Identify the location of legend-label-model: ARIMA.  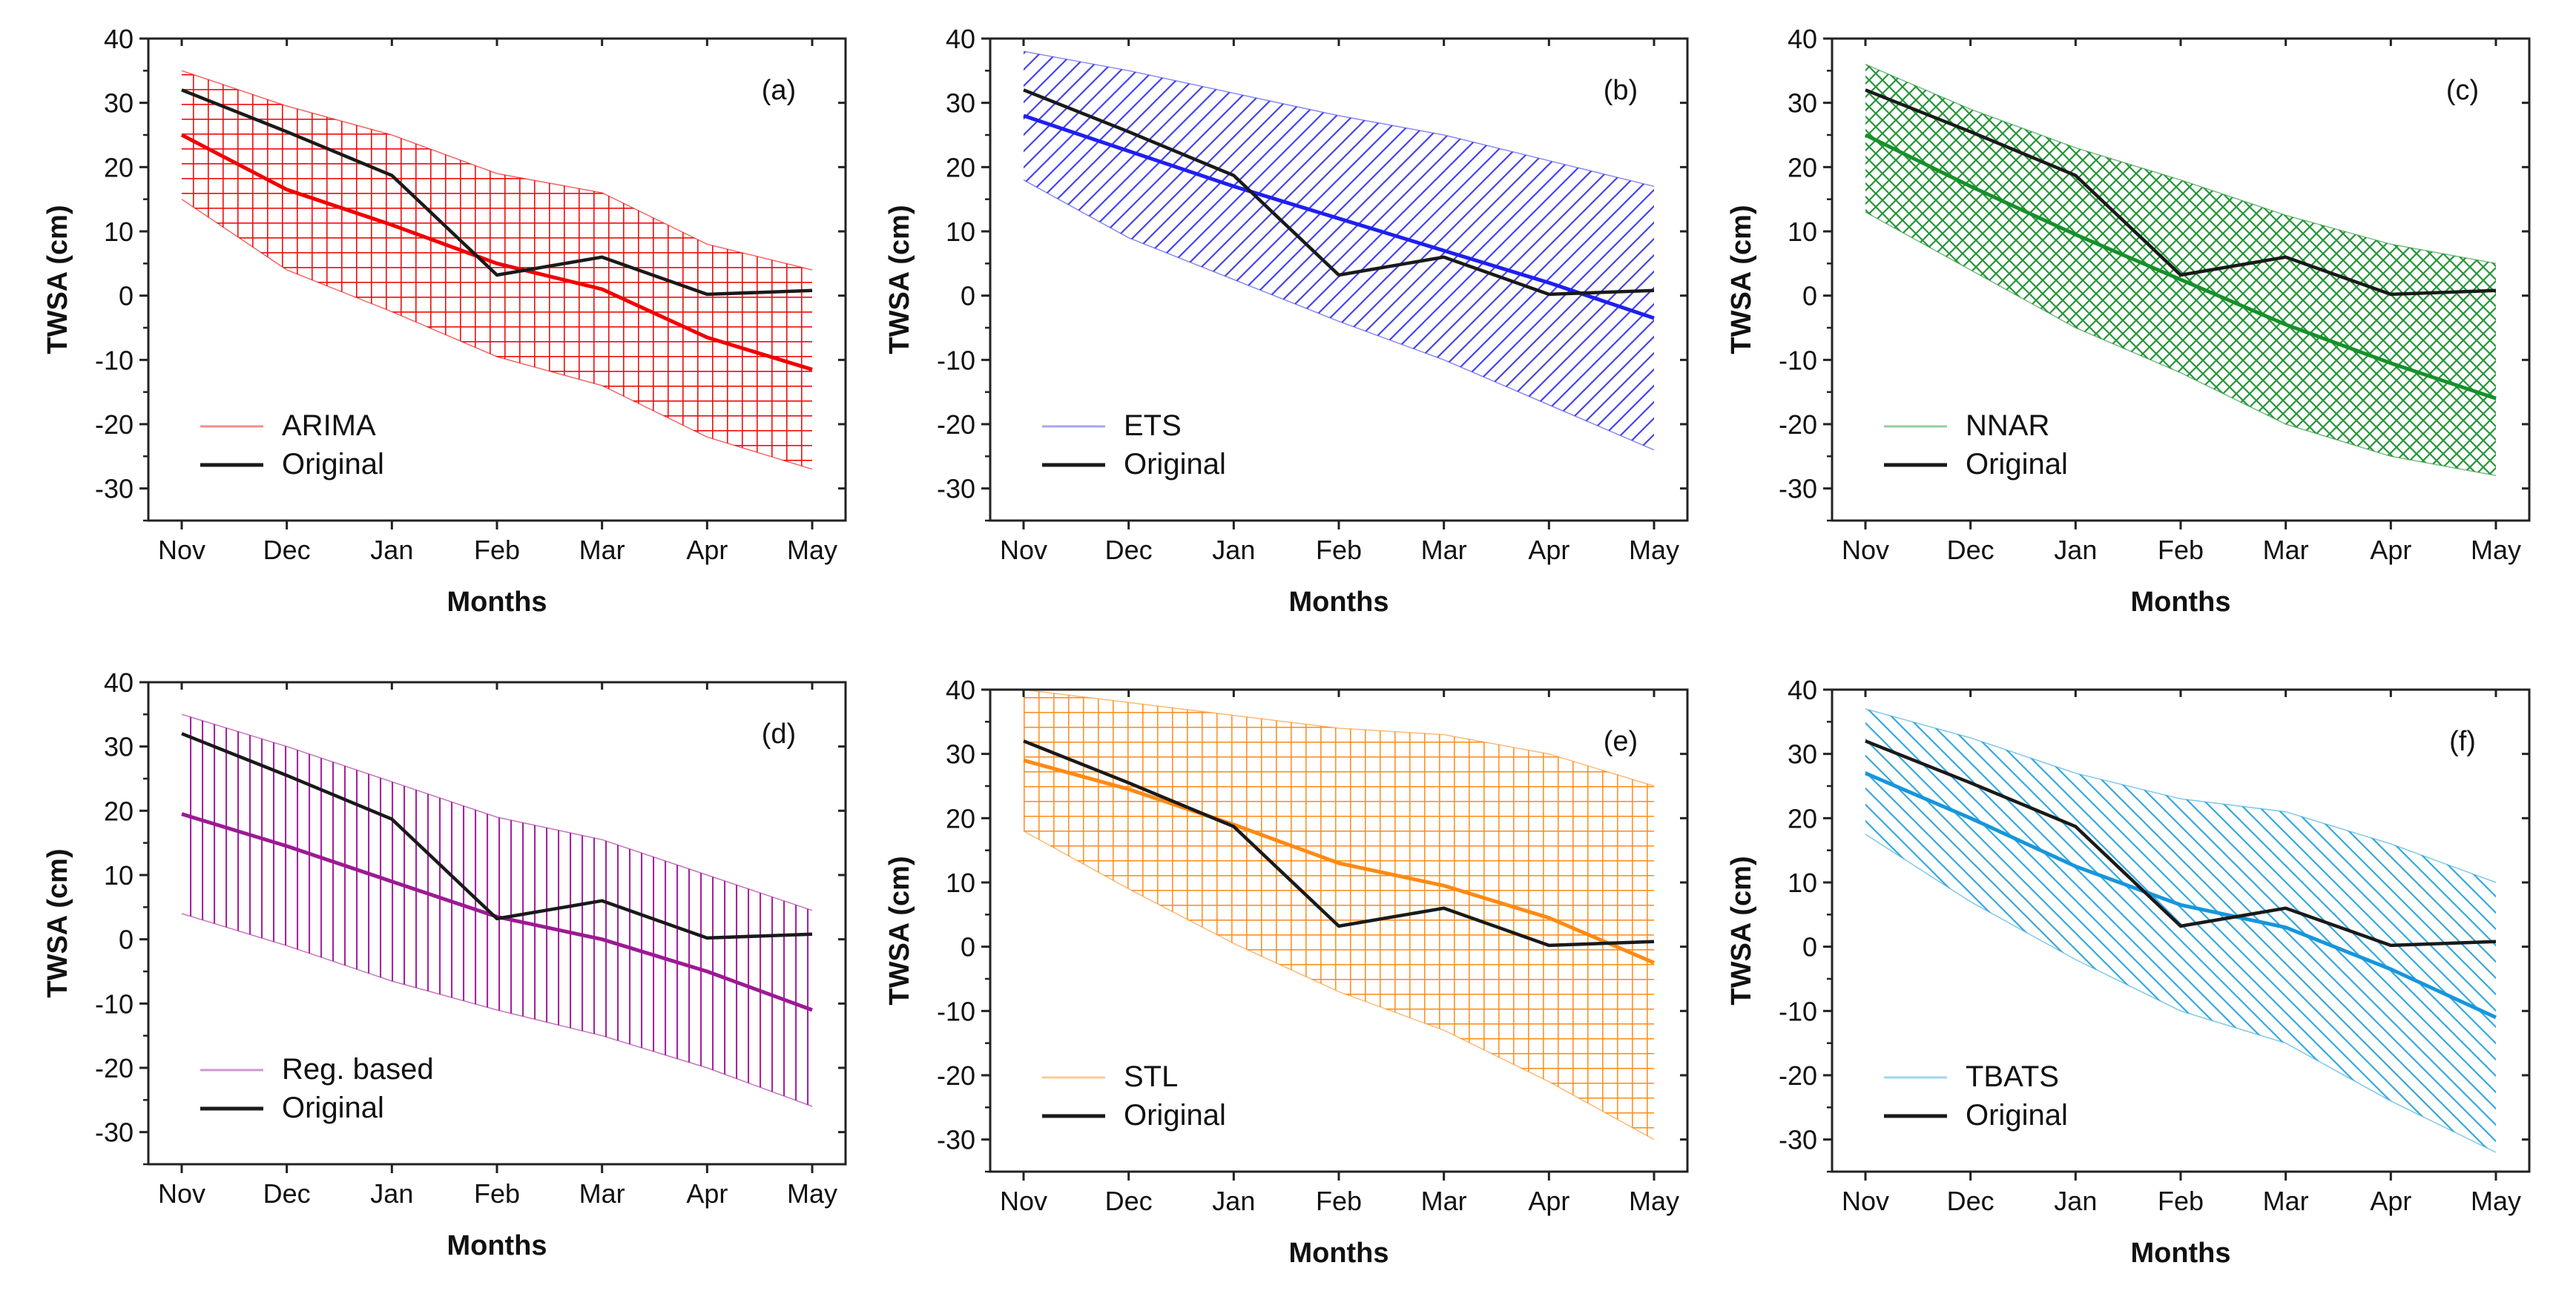
(329, 425).